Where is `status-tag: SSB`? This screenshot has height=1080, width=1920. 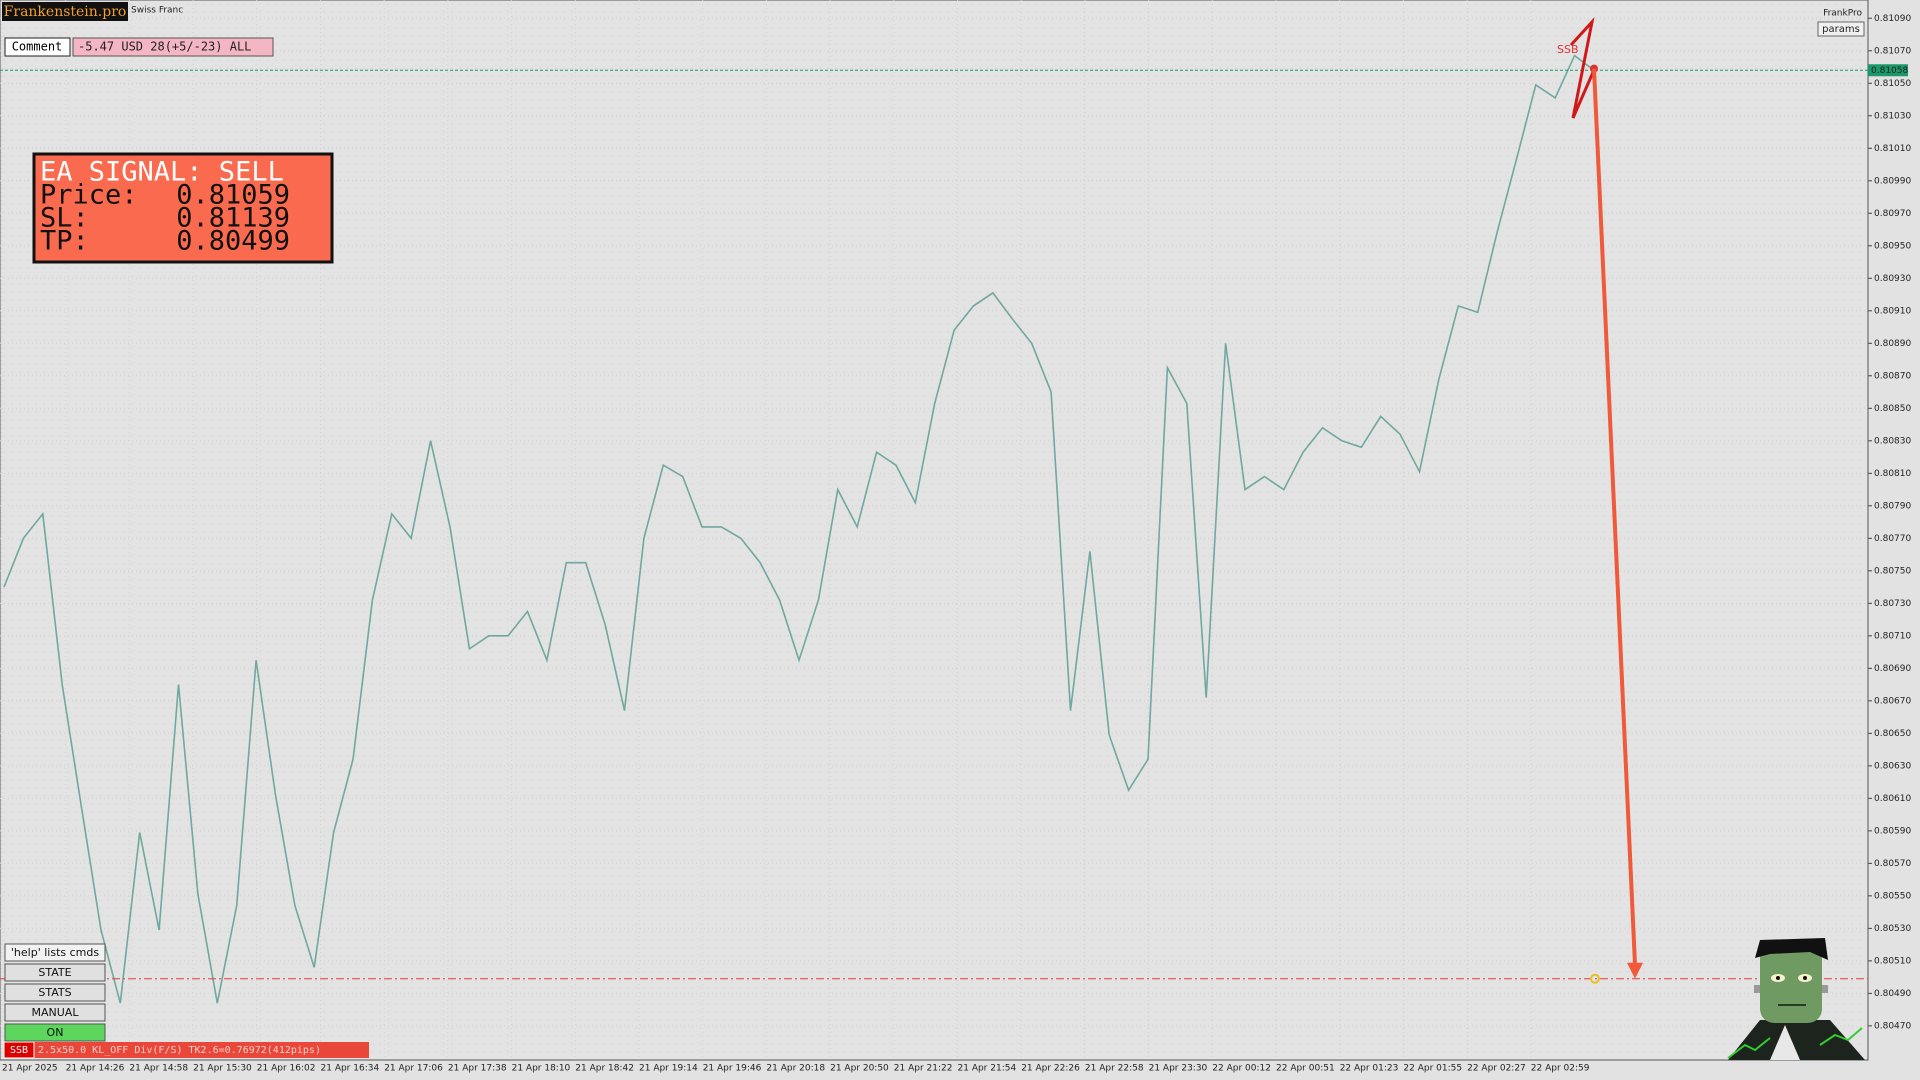
status-tag: SSB is located at coordinates (19, 1050).